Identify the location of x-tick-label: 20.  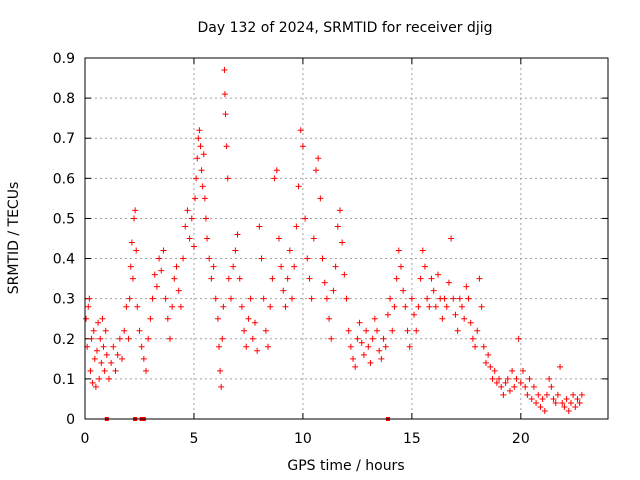
(521, 439).